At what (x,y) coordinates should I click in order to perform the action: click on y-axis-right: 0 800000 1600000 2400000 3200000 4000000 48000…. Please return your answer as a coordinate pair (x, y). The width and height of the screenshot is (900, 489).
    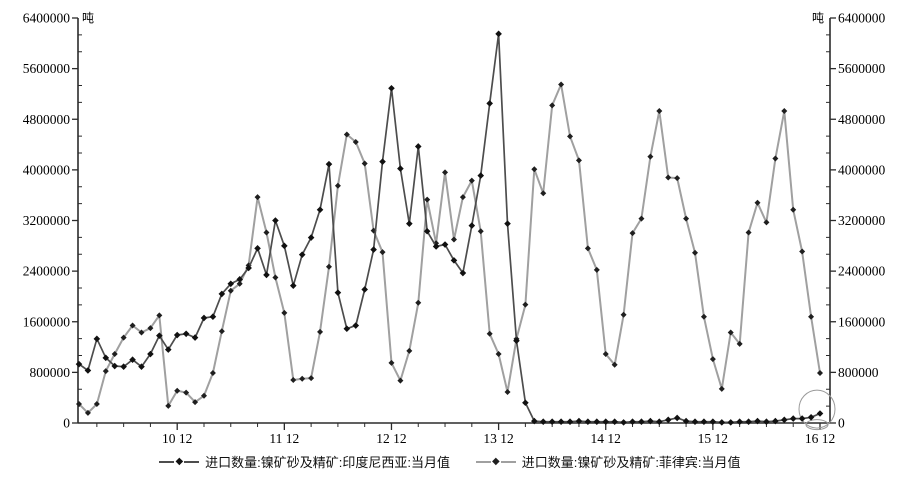
    Looking at the image, I should click on (856, 221).